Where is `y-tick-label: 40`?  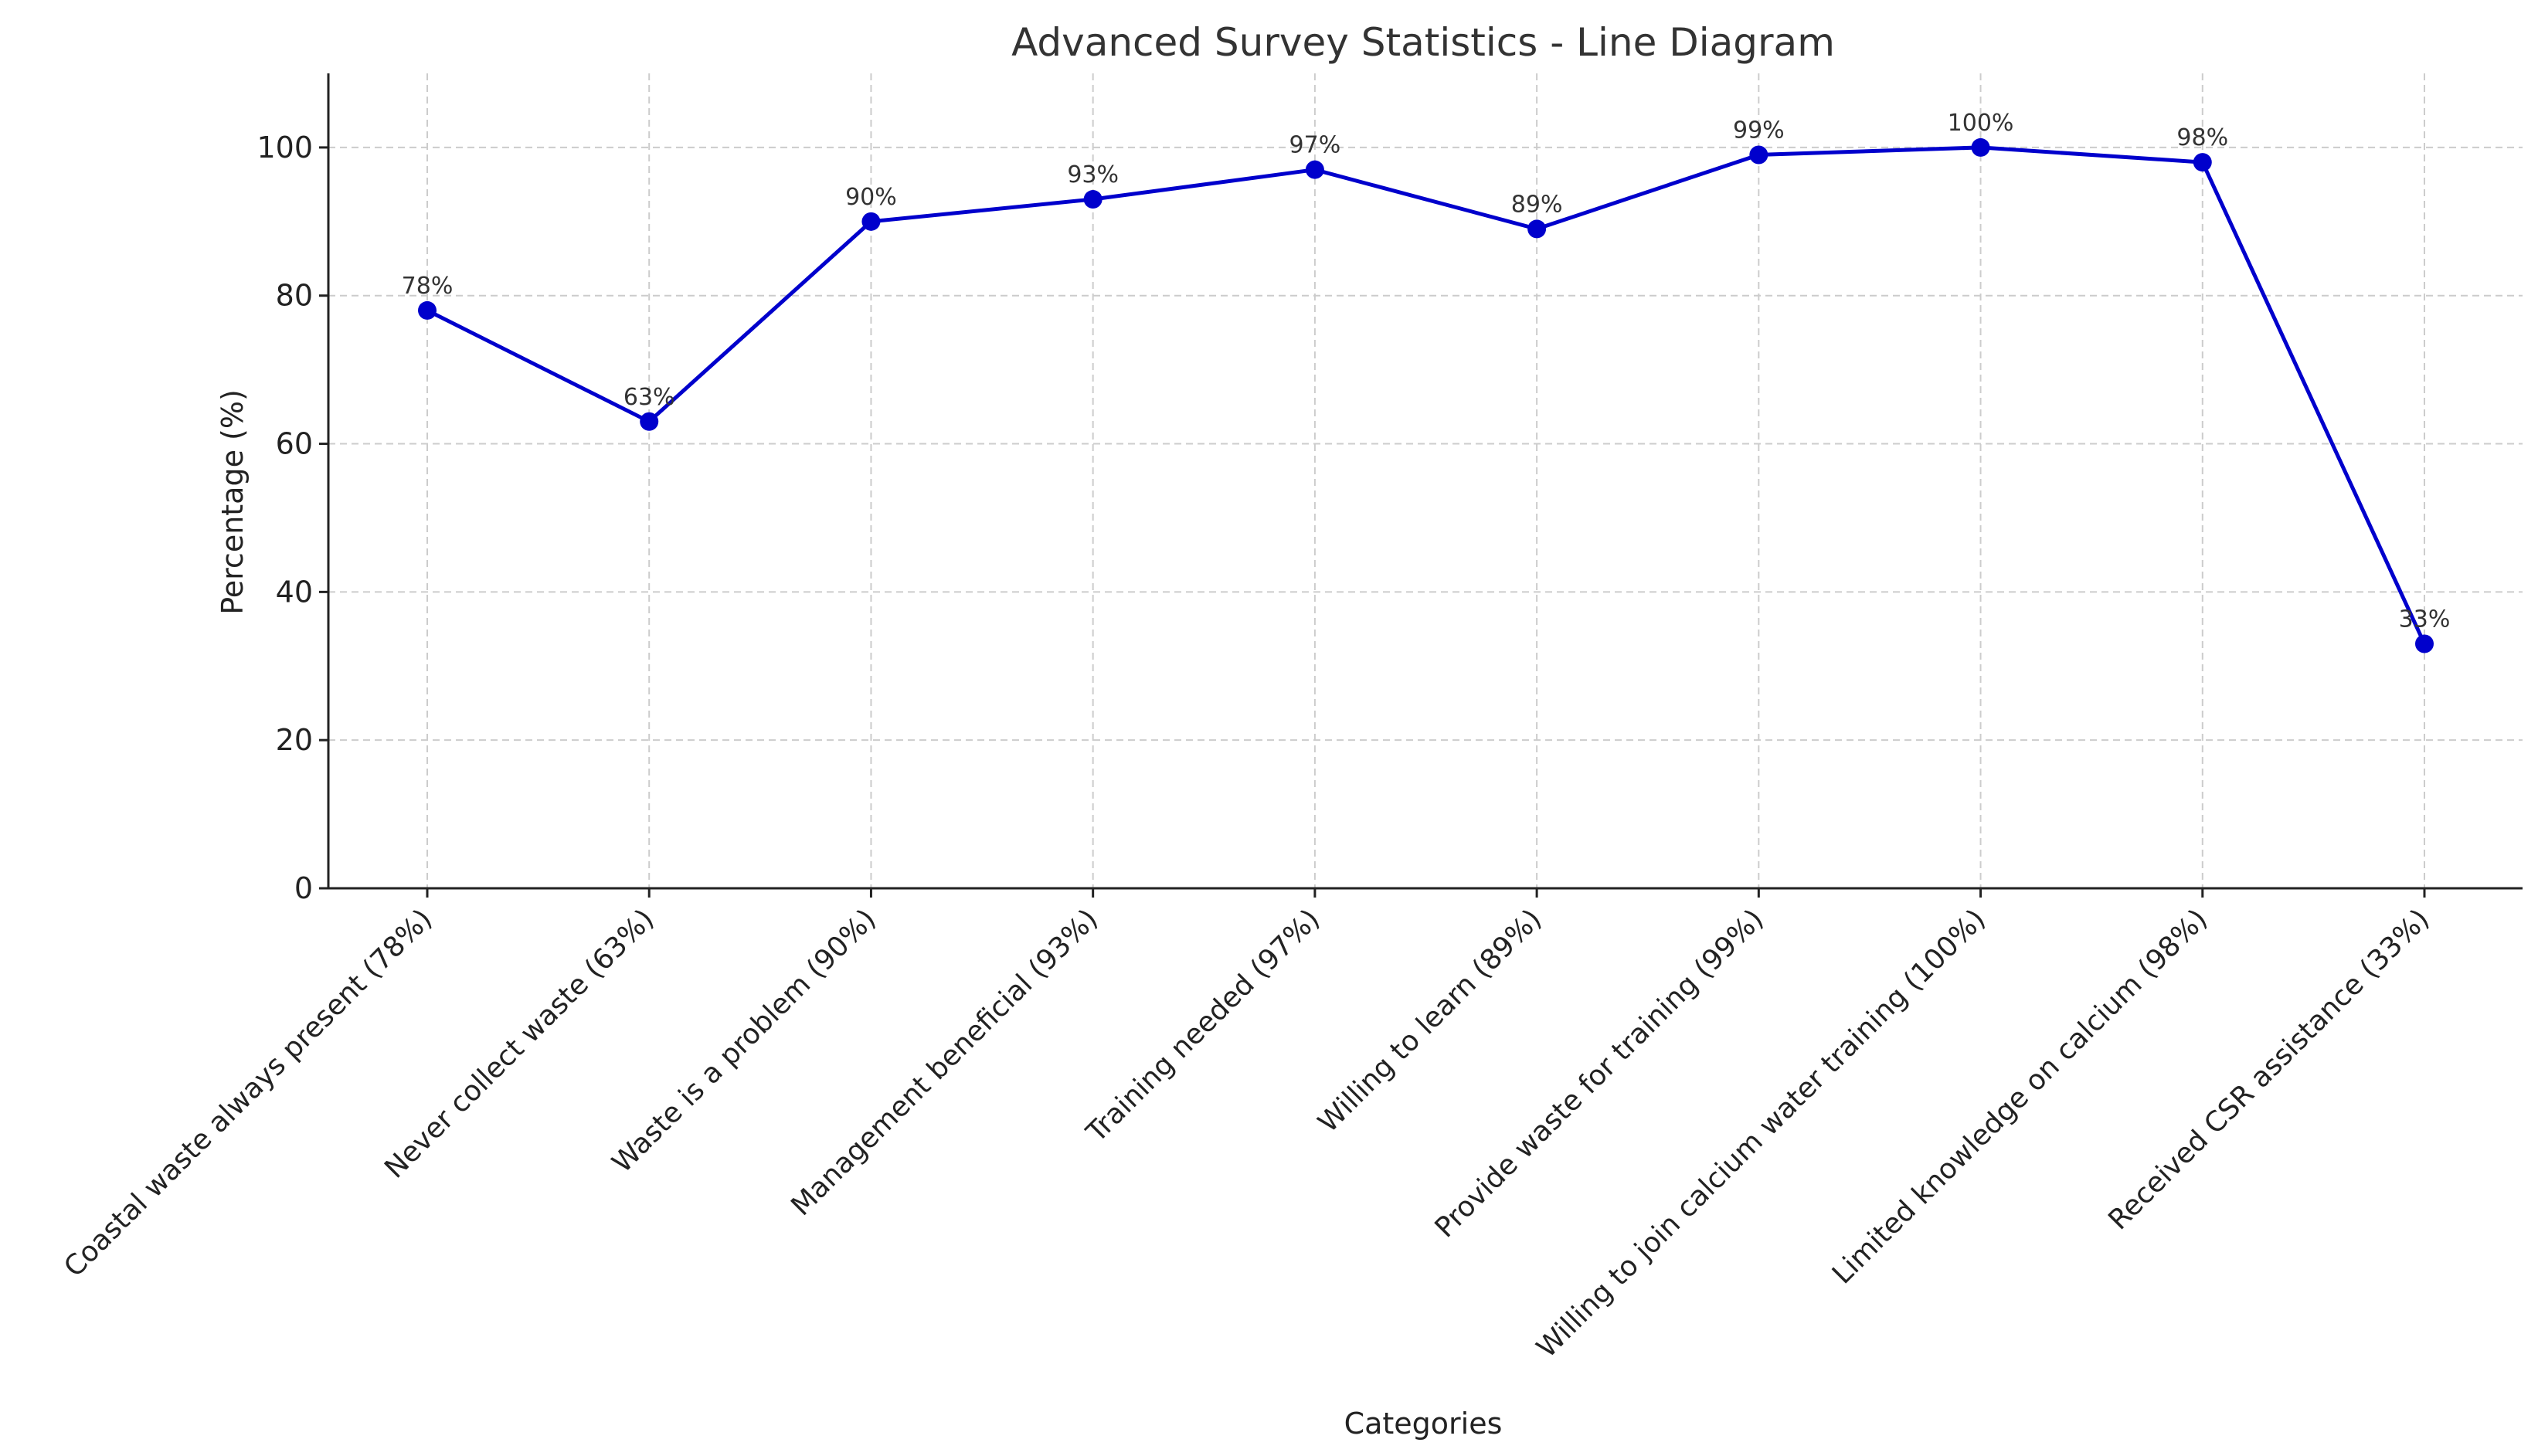 y-tick-label: 40 is located at coordinates (295, 592).